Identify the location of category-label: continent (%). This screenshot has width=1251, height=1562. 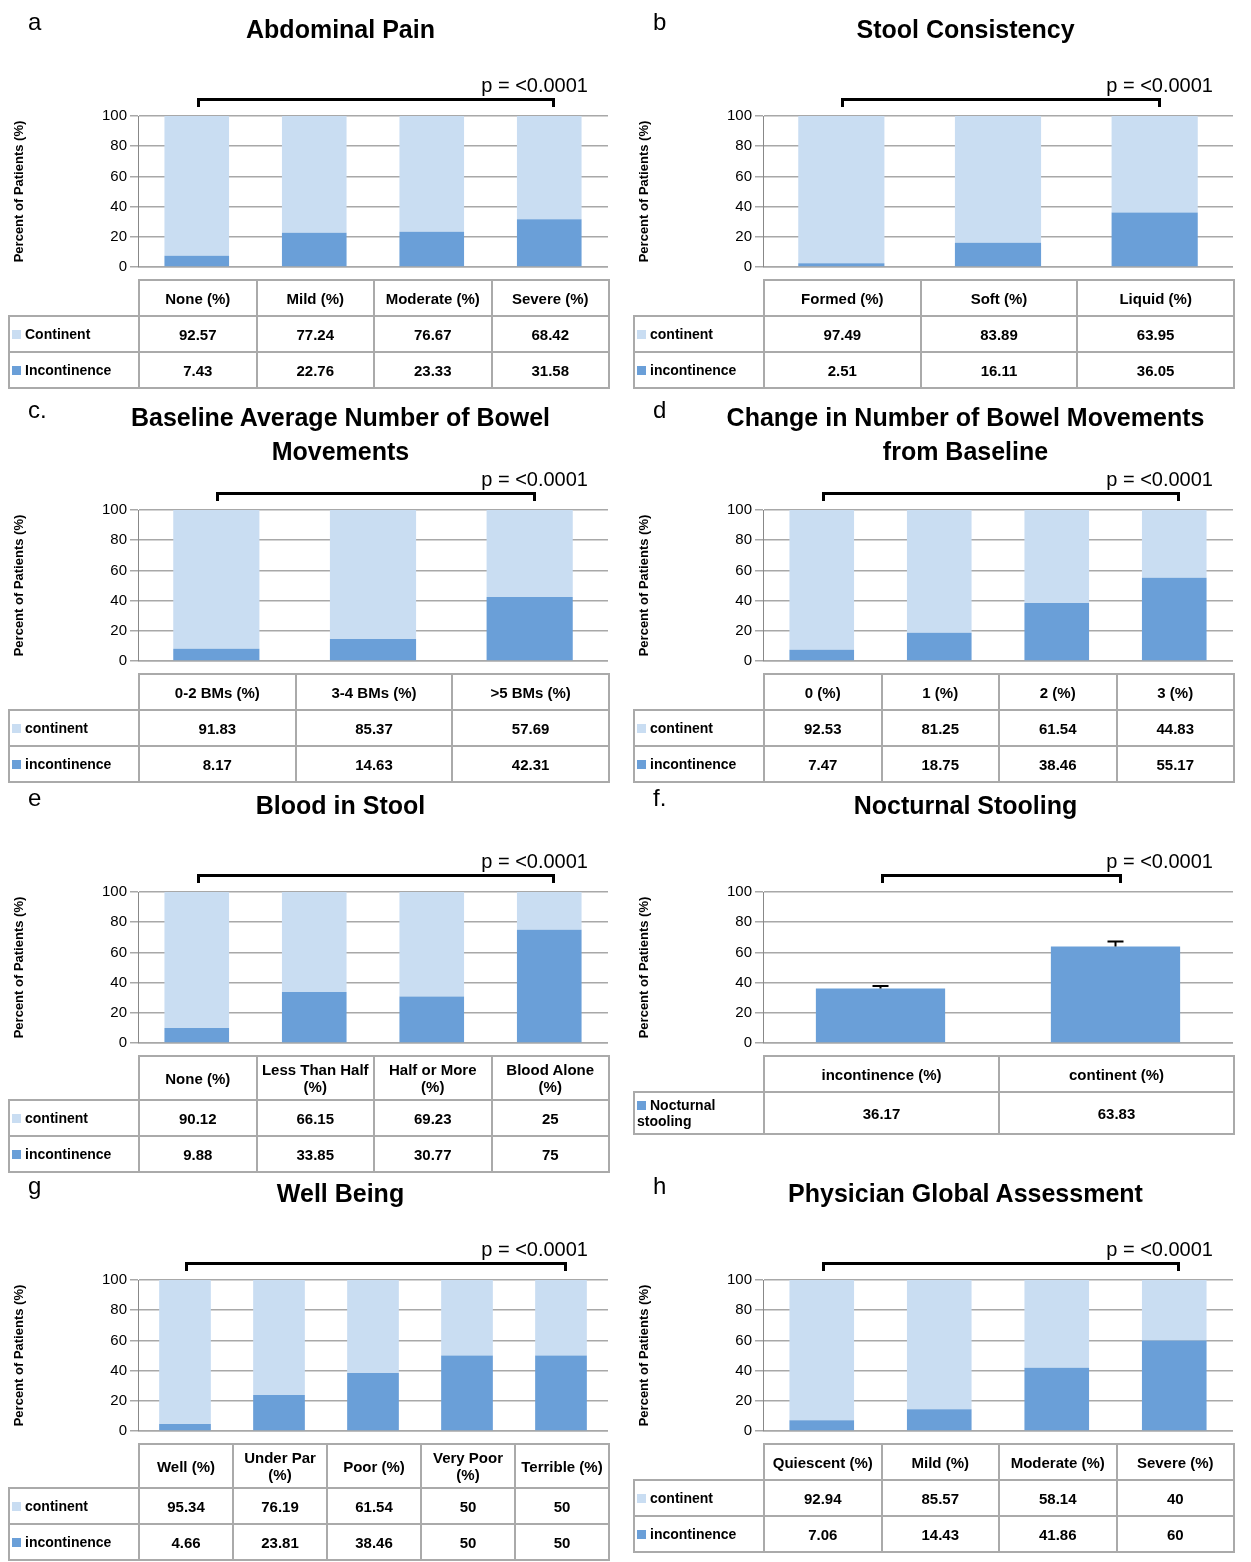
(1116, 1074).